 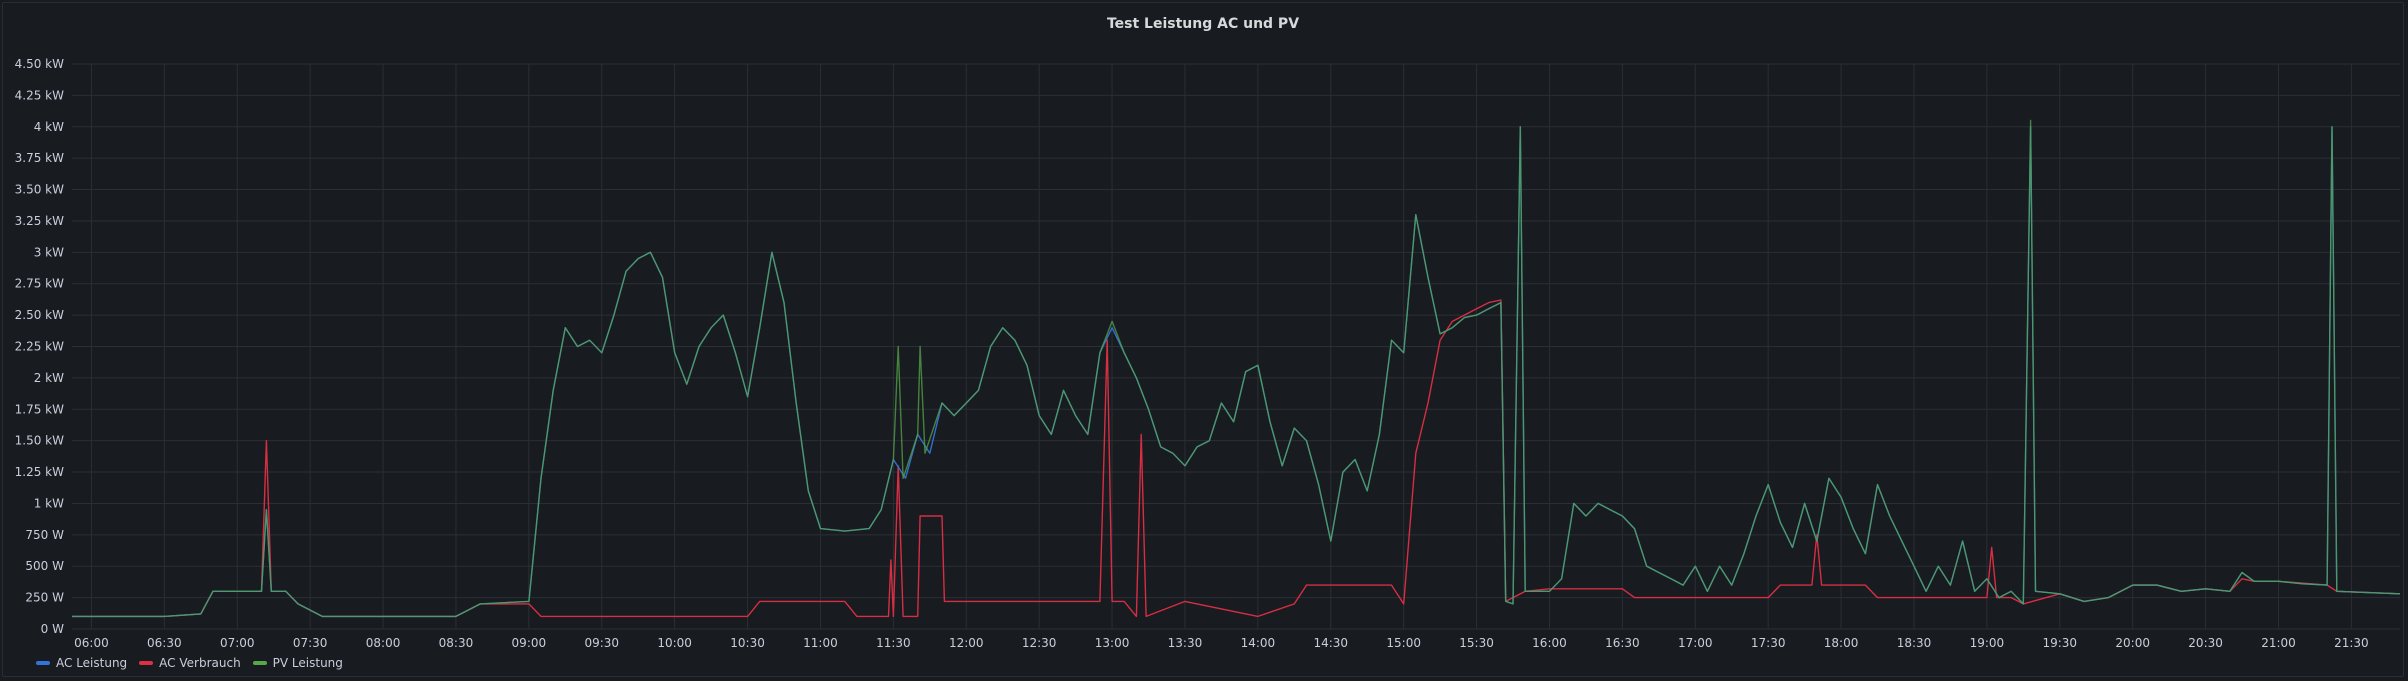 I want to click on legend-item: AC Leistung, so click(x=81, y=663).